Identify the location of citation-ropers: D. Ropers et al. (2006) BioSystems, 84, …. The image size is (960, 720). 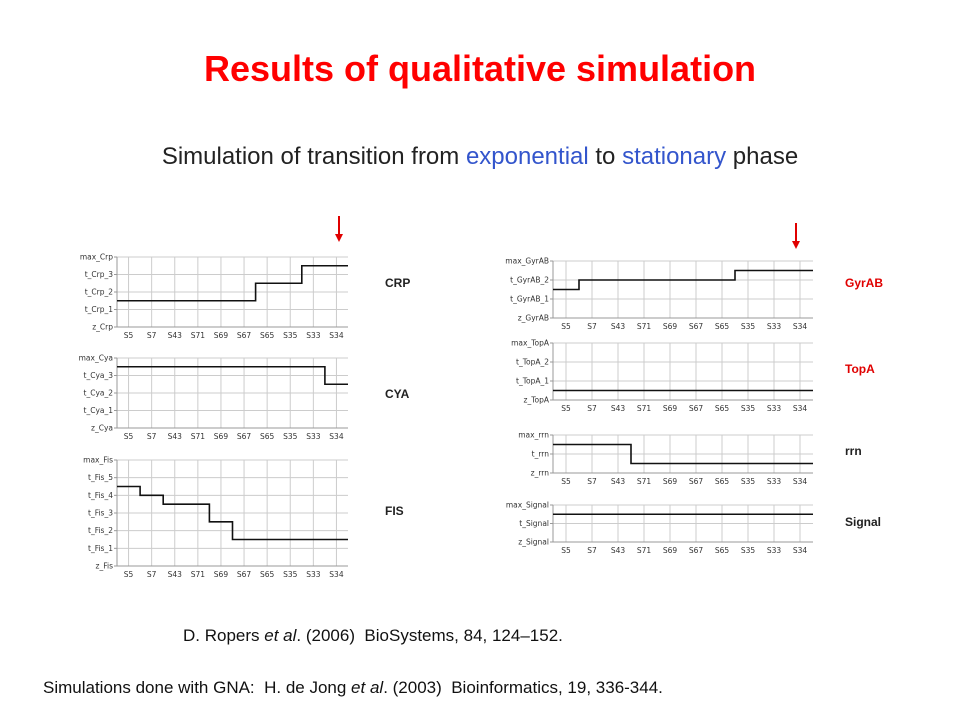
(373, 636).